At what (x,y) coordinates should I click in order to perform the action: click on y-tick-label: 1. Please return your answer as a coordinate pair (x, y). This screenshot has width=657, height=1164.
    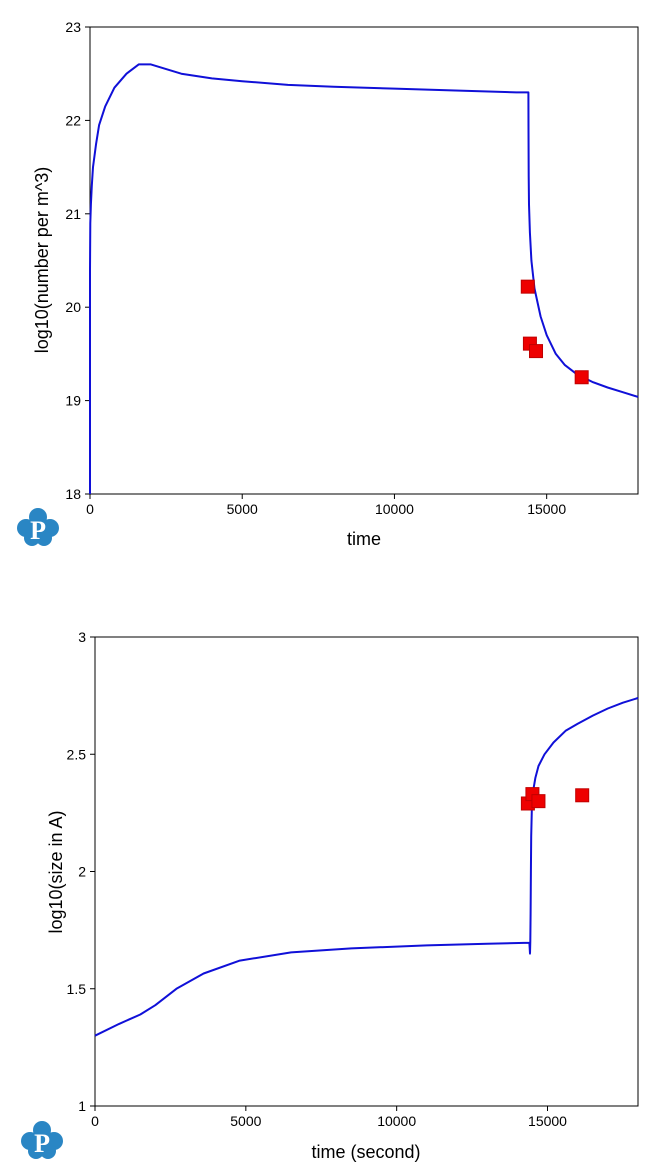
    Looking at the image, I should click on (82, 1106).